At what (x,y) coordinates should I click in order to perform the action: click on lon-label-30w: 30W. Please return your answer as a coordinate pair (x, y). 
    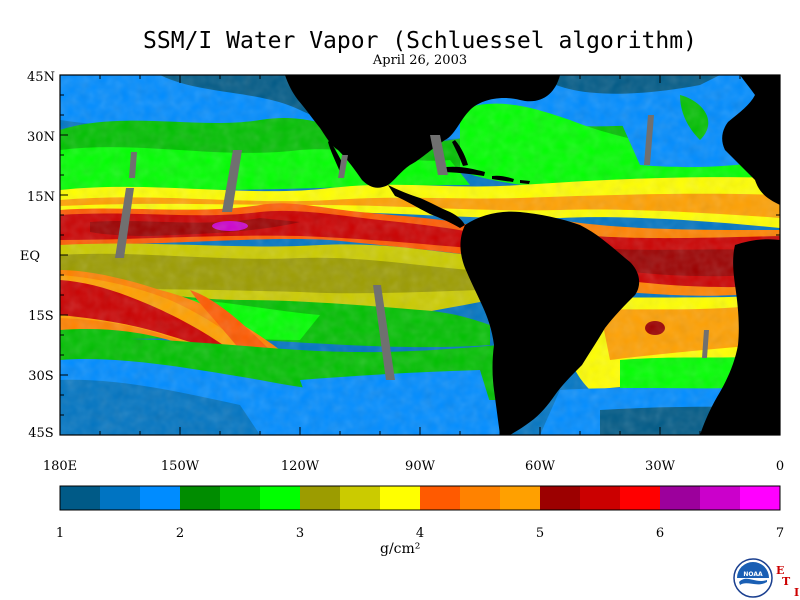
    Looking at the image, I should click on (660, 466).